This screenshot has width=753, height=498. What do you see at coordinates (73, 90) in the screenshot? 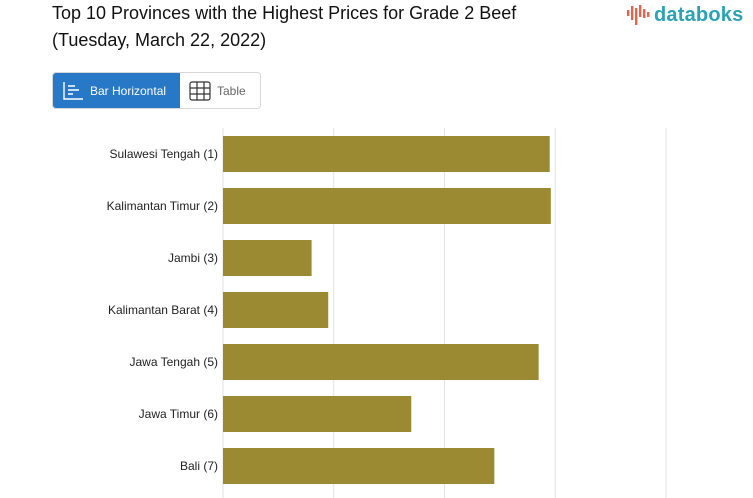
I see `bar-chart-icon` at bounding box center [73, 90].